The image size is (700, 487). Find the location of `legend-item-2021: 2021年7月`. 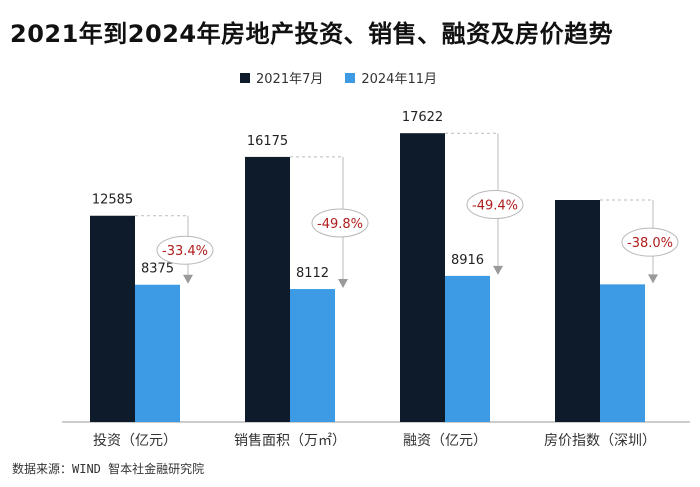

legend-item-2021: 2021年7月 is located at coordinates (281, 77).